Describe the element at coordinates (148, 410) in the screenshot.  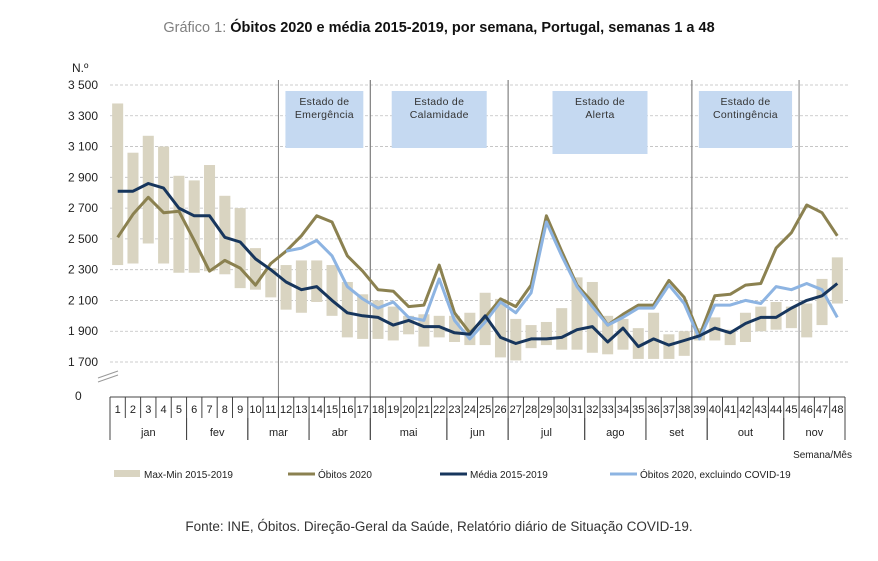
I see `x-tick-label: 3` at that location.